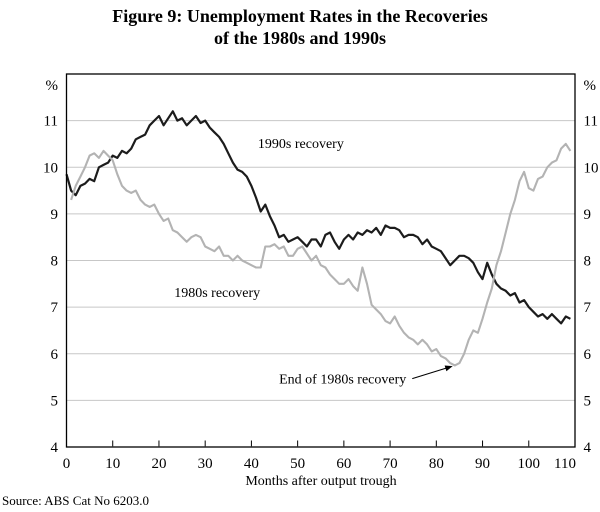  What do you see at coordinates (588, 355) in the screenshot?
I see `y-tick-label-right-6: 6` at bounding box center [588, 355].